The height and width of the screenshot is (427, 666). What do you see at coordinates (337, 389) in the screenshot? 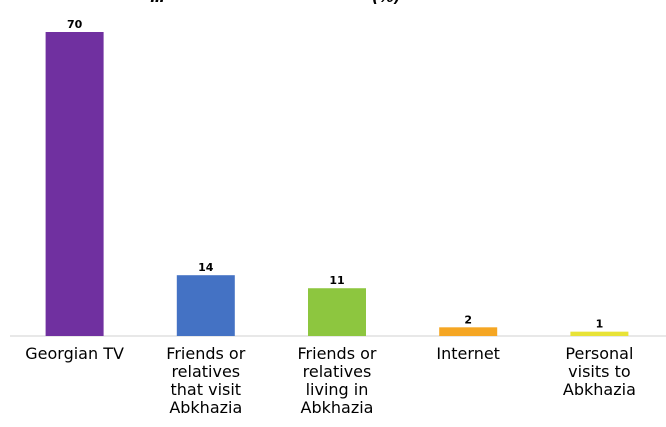
I see `category-label-line: living in` at bounding box center [337, 389].